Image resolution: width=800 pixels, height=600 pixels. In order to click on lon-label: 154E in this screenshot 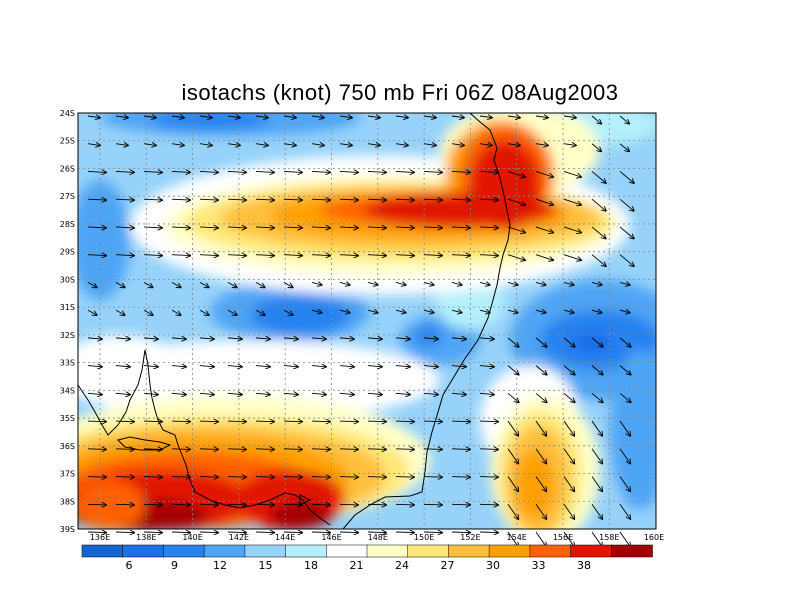, I will do `click(517, 537)`.